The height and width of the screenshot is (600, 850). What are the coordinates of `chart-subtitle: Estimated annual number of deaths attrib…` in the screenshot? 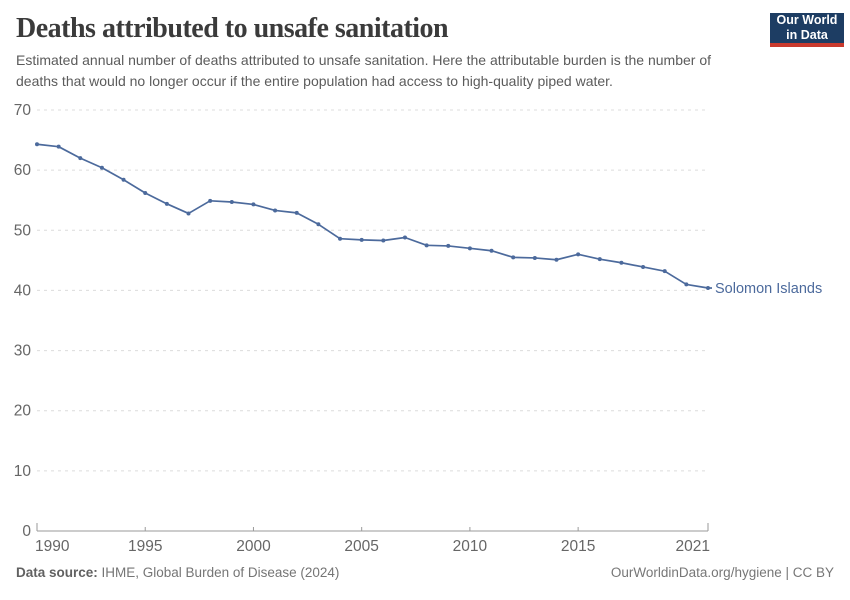 It's located at (363, 70).